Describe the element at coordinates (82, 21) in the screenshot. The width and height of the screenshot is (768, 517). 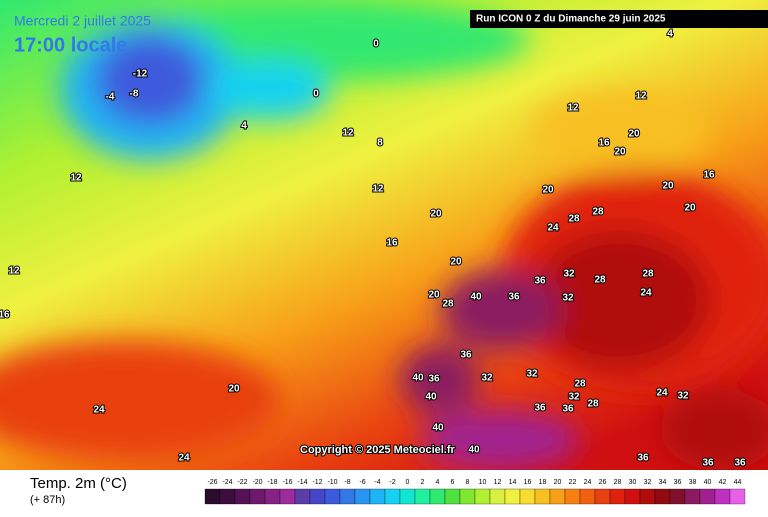
I see `map-date: Mercredi 2 juillet 2025` at that location.